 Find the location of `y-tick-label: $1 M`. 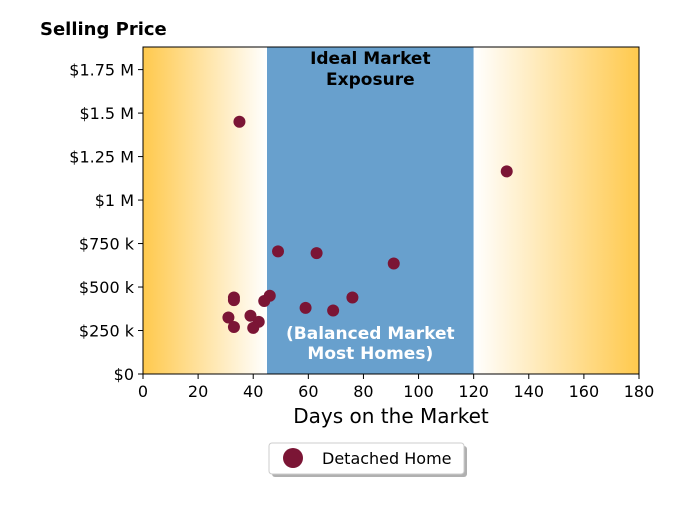

y-tick-label: $1 M is located at coordinates (114, 200).